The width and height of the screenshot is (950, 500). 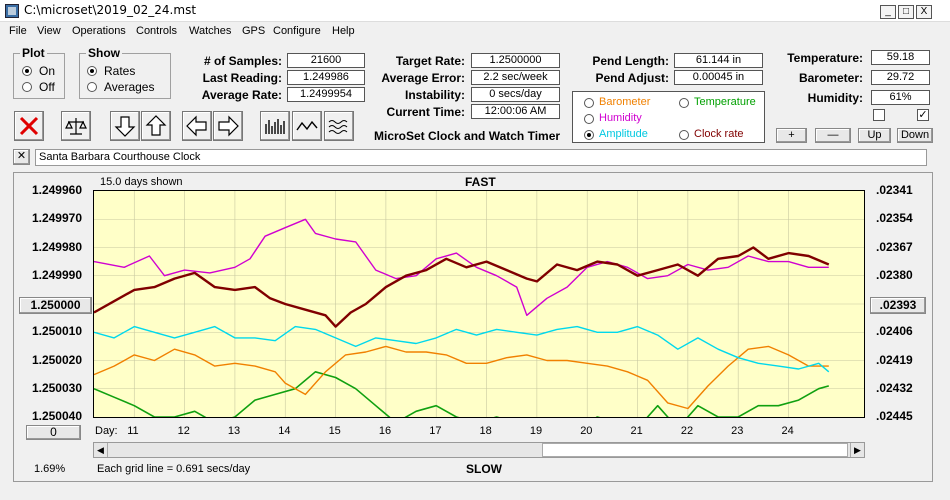 I want to click on window-title: C:\microset\2019_02_24.mst, so click(x=110, y=10).